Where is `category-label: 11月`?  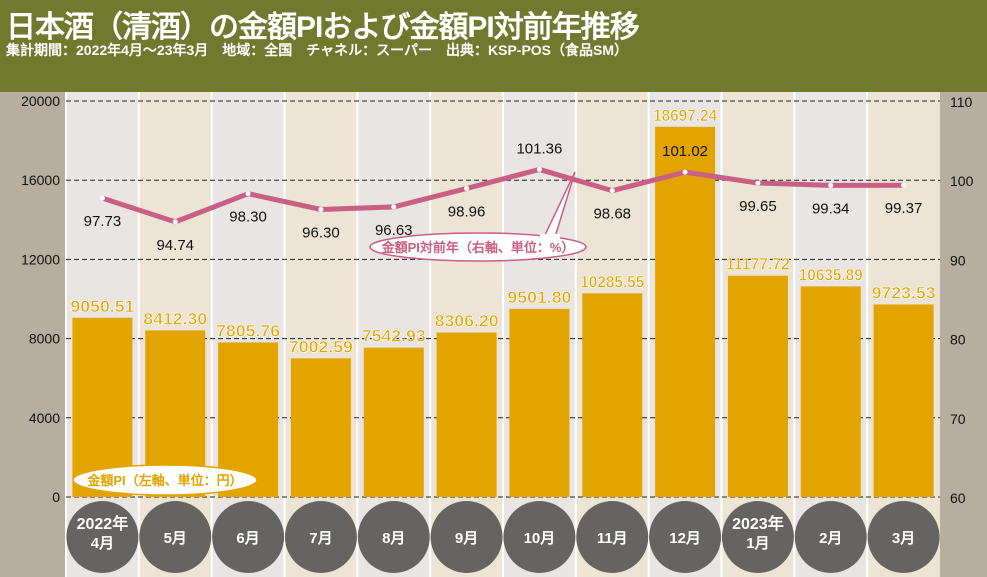 category-label: 11月 is located at coordinates (612, 538).